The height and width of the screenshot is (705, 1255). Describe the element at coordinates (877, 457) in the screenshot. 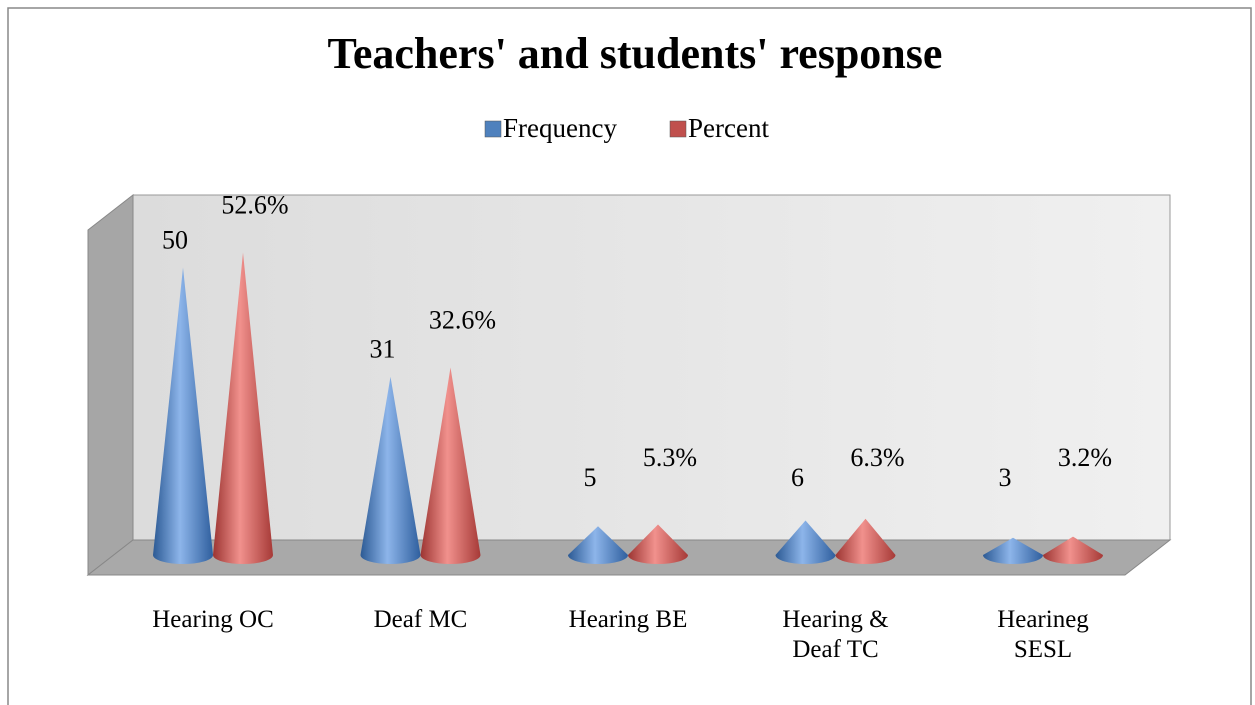

I see `data-label: 6.3%` at that location.